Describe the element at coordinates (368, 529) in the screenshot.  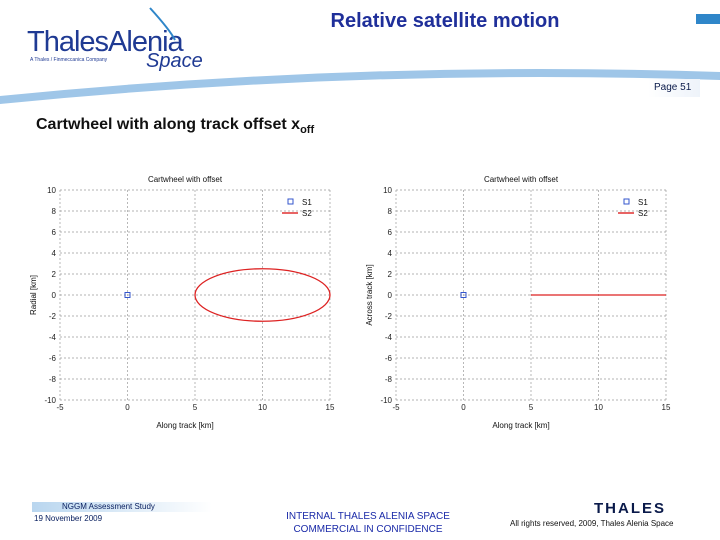
I see `footer-internal-line2: COMMERCIAL IN CONFIDENCE` at that location.